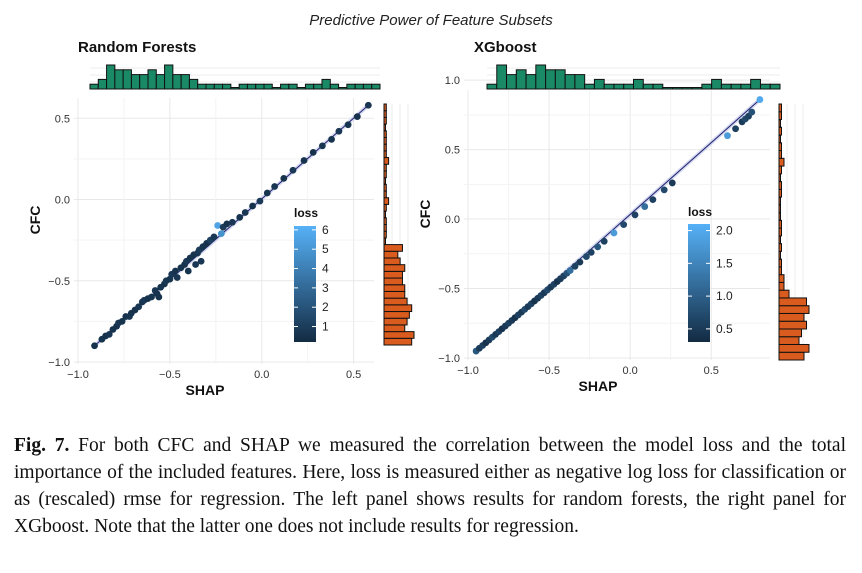  What do you see at coordinates (452, 151) in the screenshot?
I see `panel2-y-tick-label: 0.5` at bounding box center [452, 151].